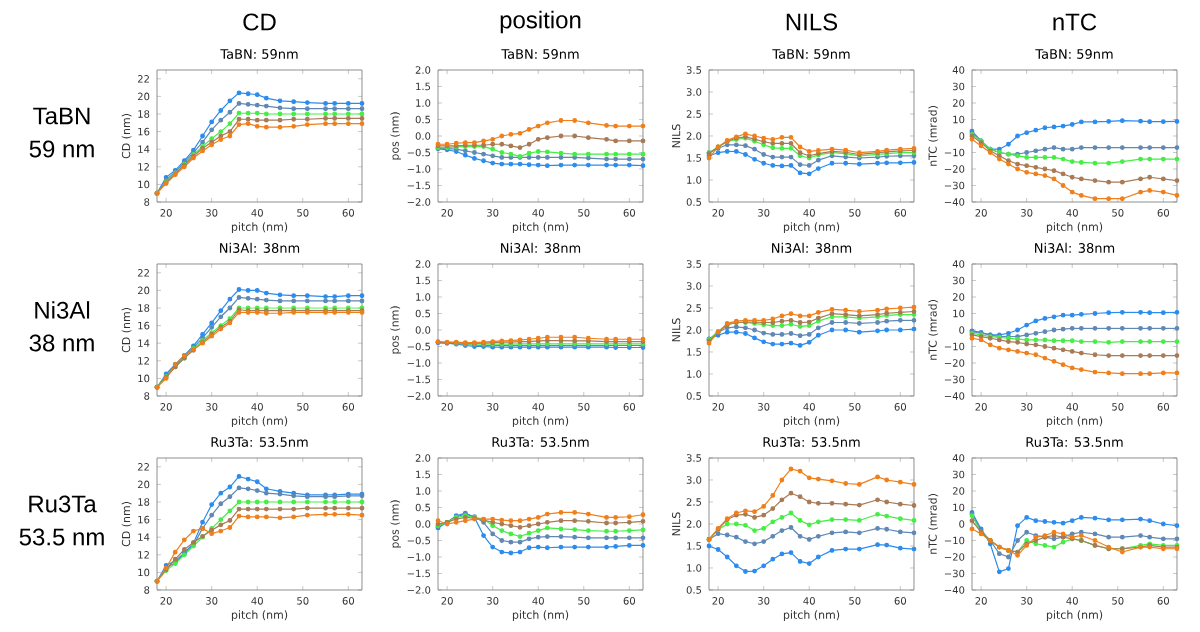 Image resolution: width=1200 pixels, height=632 pixels. Describe the element at coordinates (61, 537) in the screenshot. I see `text: 53.5 nm` at that location.